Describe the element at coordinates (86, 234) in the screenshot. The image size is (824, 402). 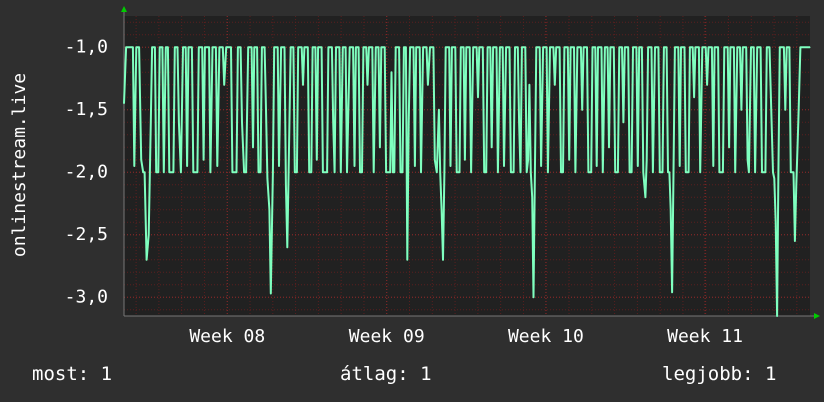
I see `y-tick-label: -2,5` at that location.